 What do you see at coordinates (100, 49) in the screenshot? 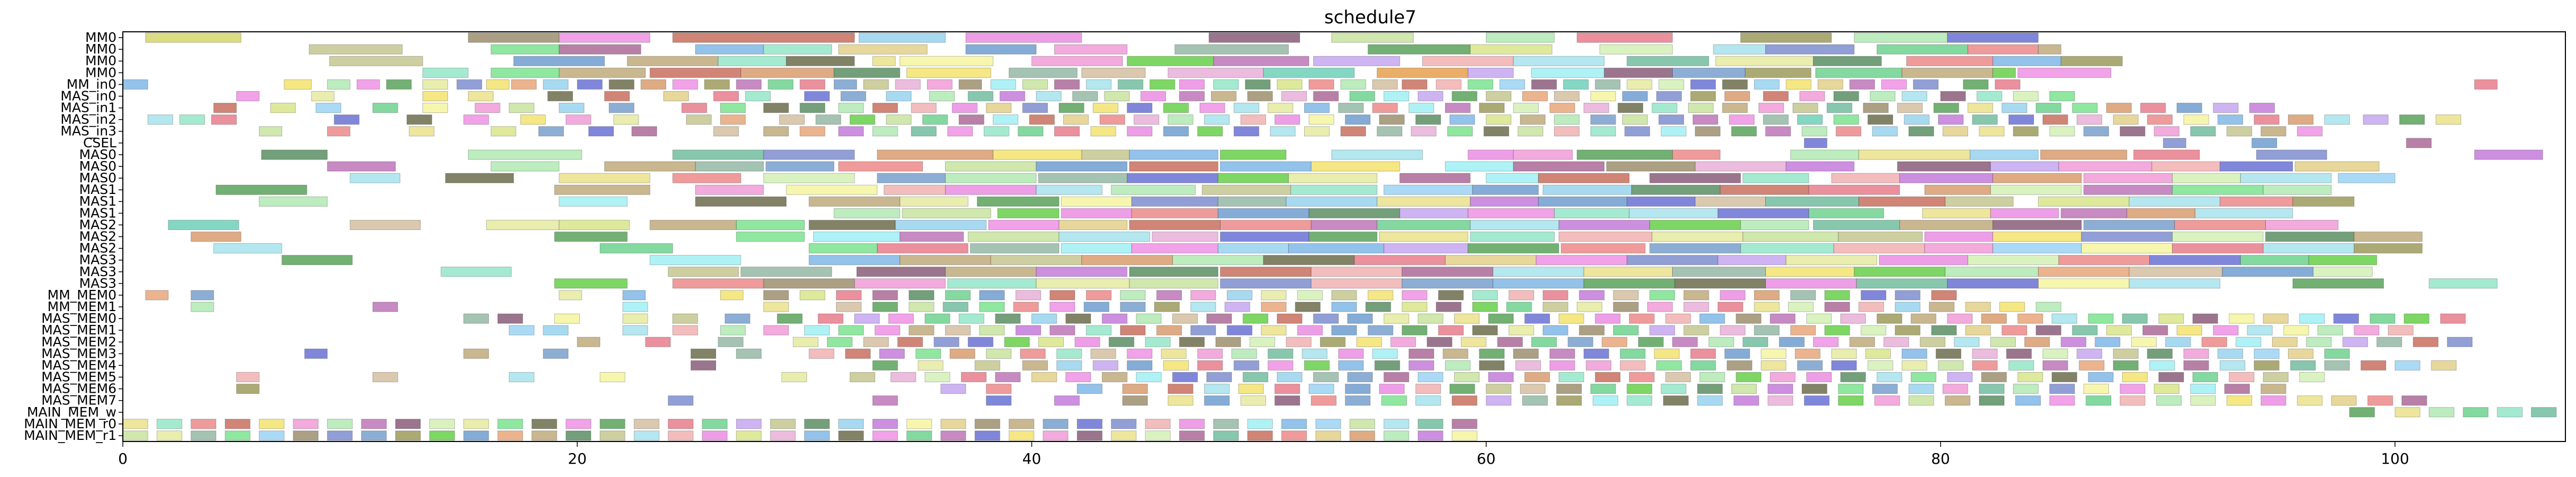
I see `row-label-1: MM0` at bounding box center [100, 49].